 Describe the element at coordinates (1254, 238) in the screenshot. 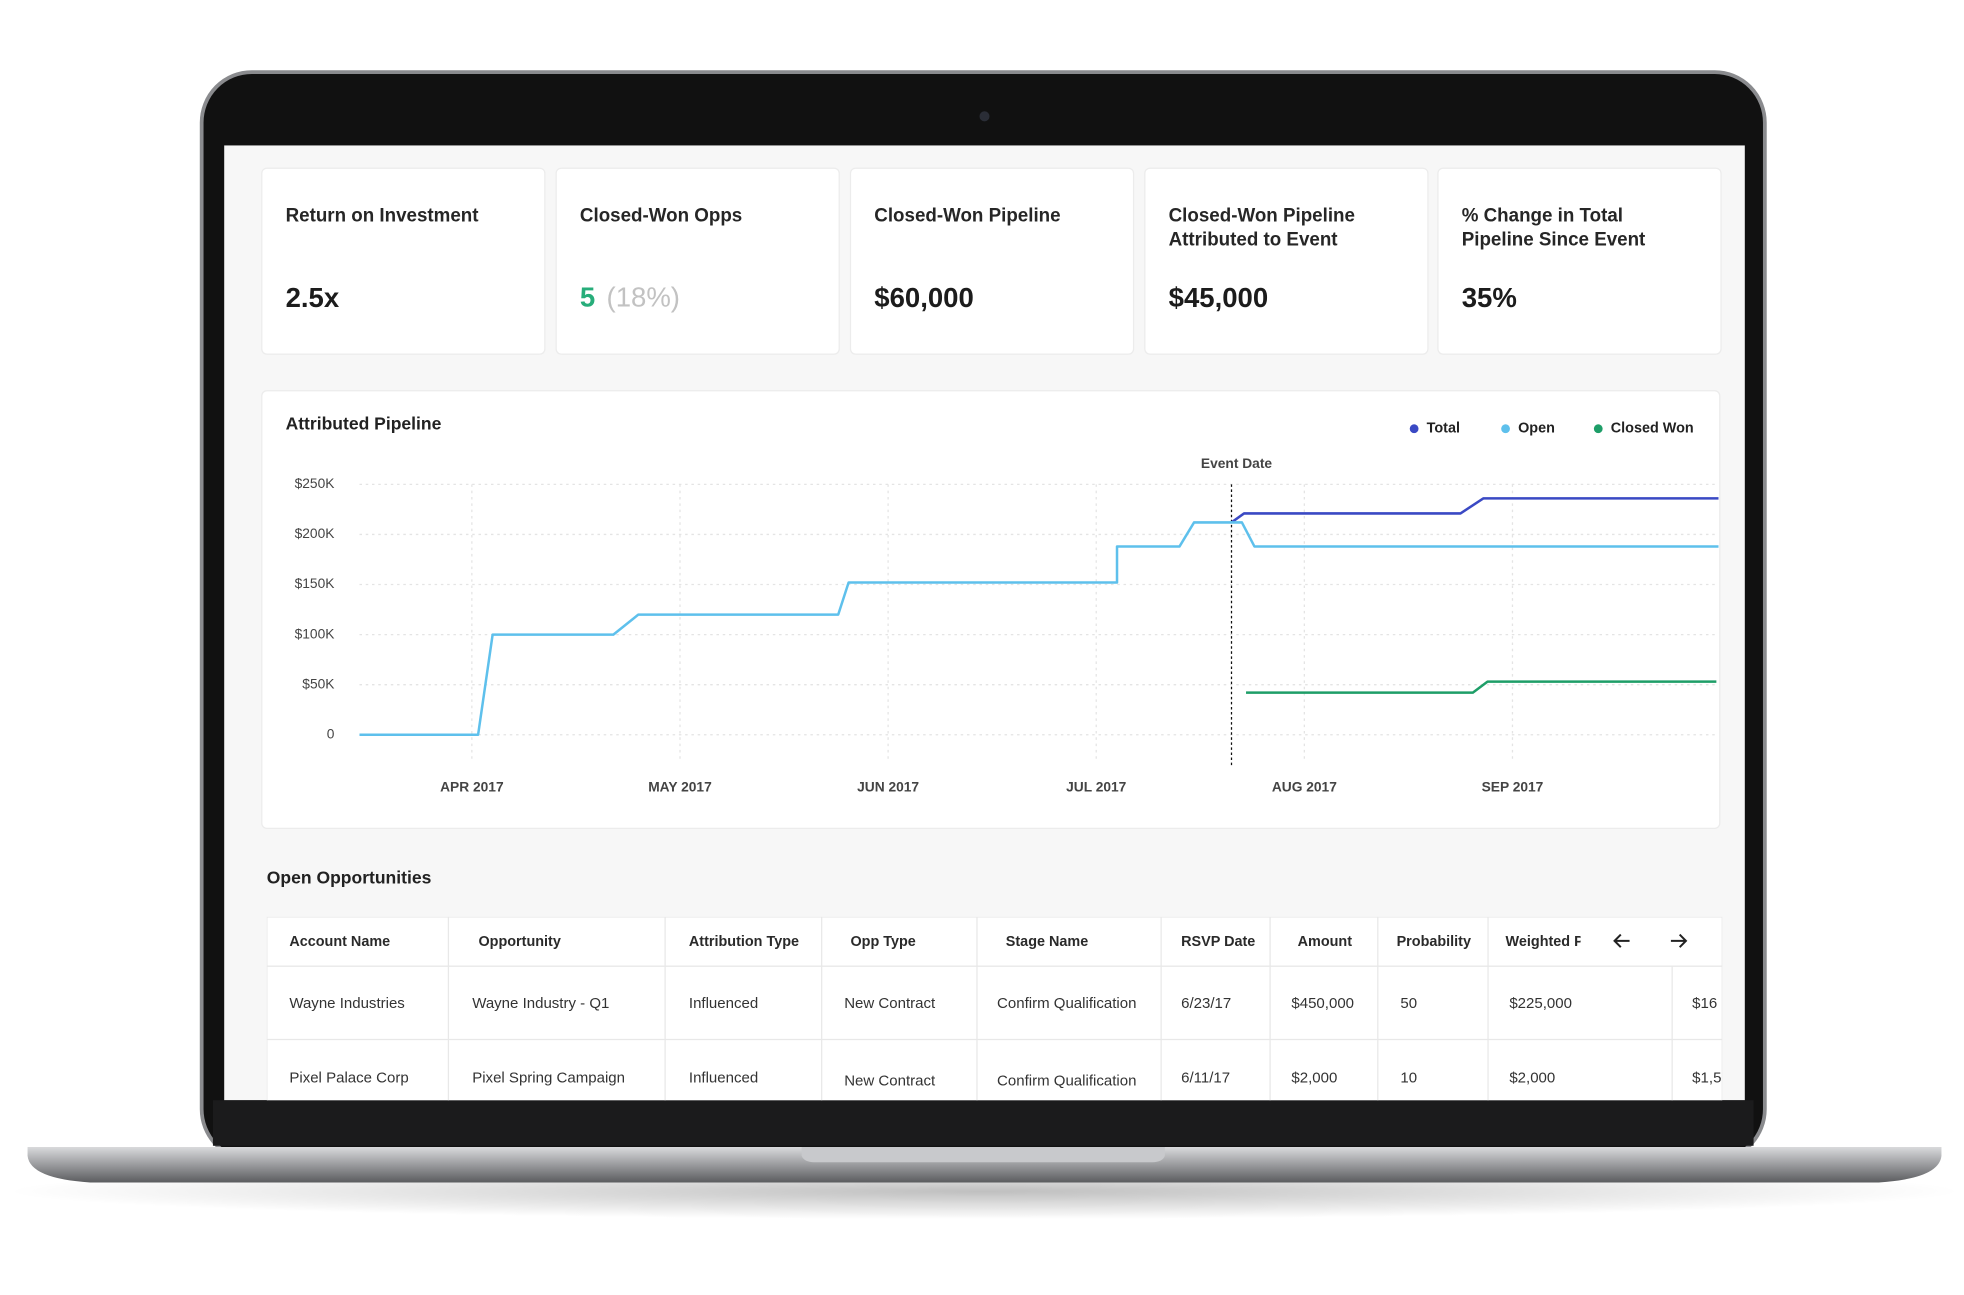

I see `kpi-title: Attributed to Event` at that location.